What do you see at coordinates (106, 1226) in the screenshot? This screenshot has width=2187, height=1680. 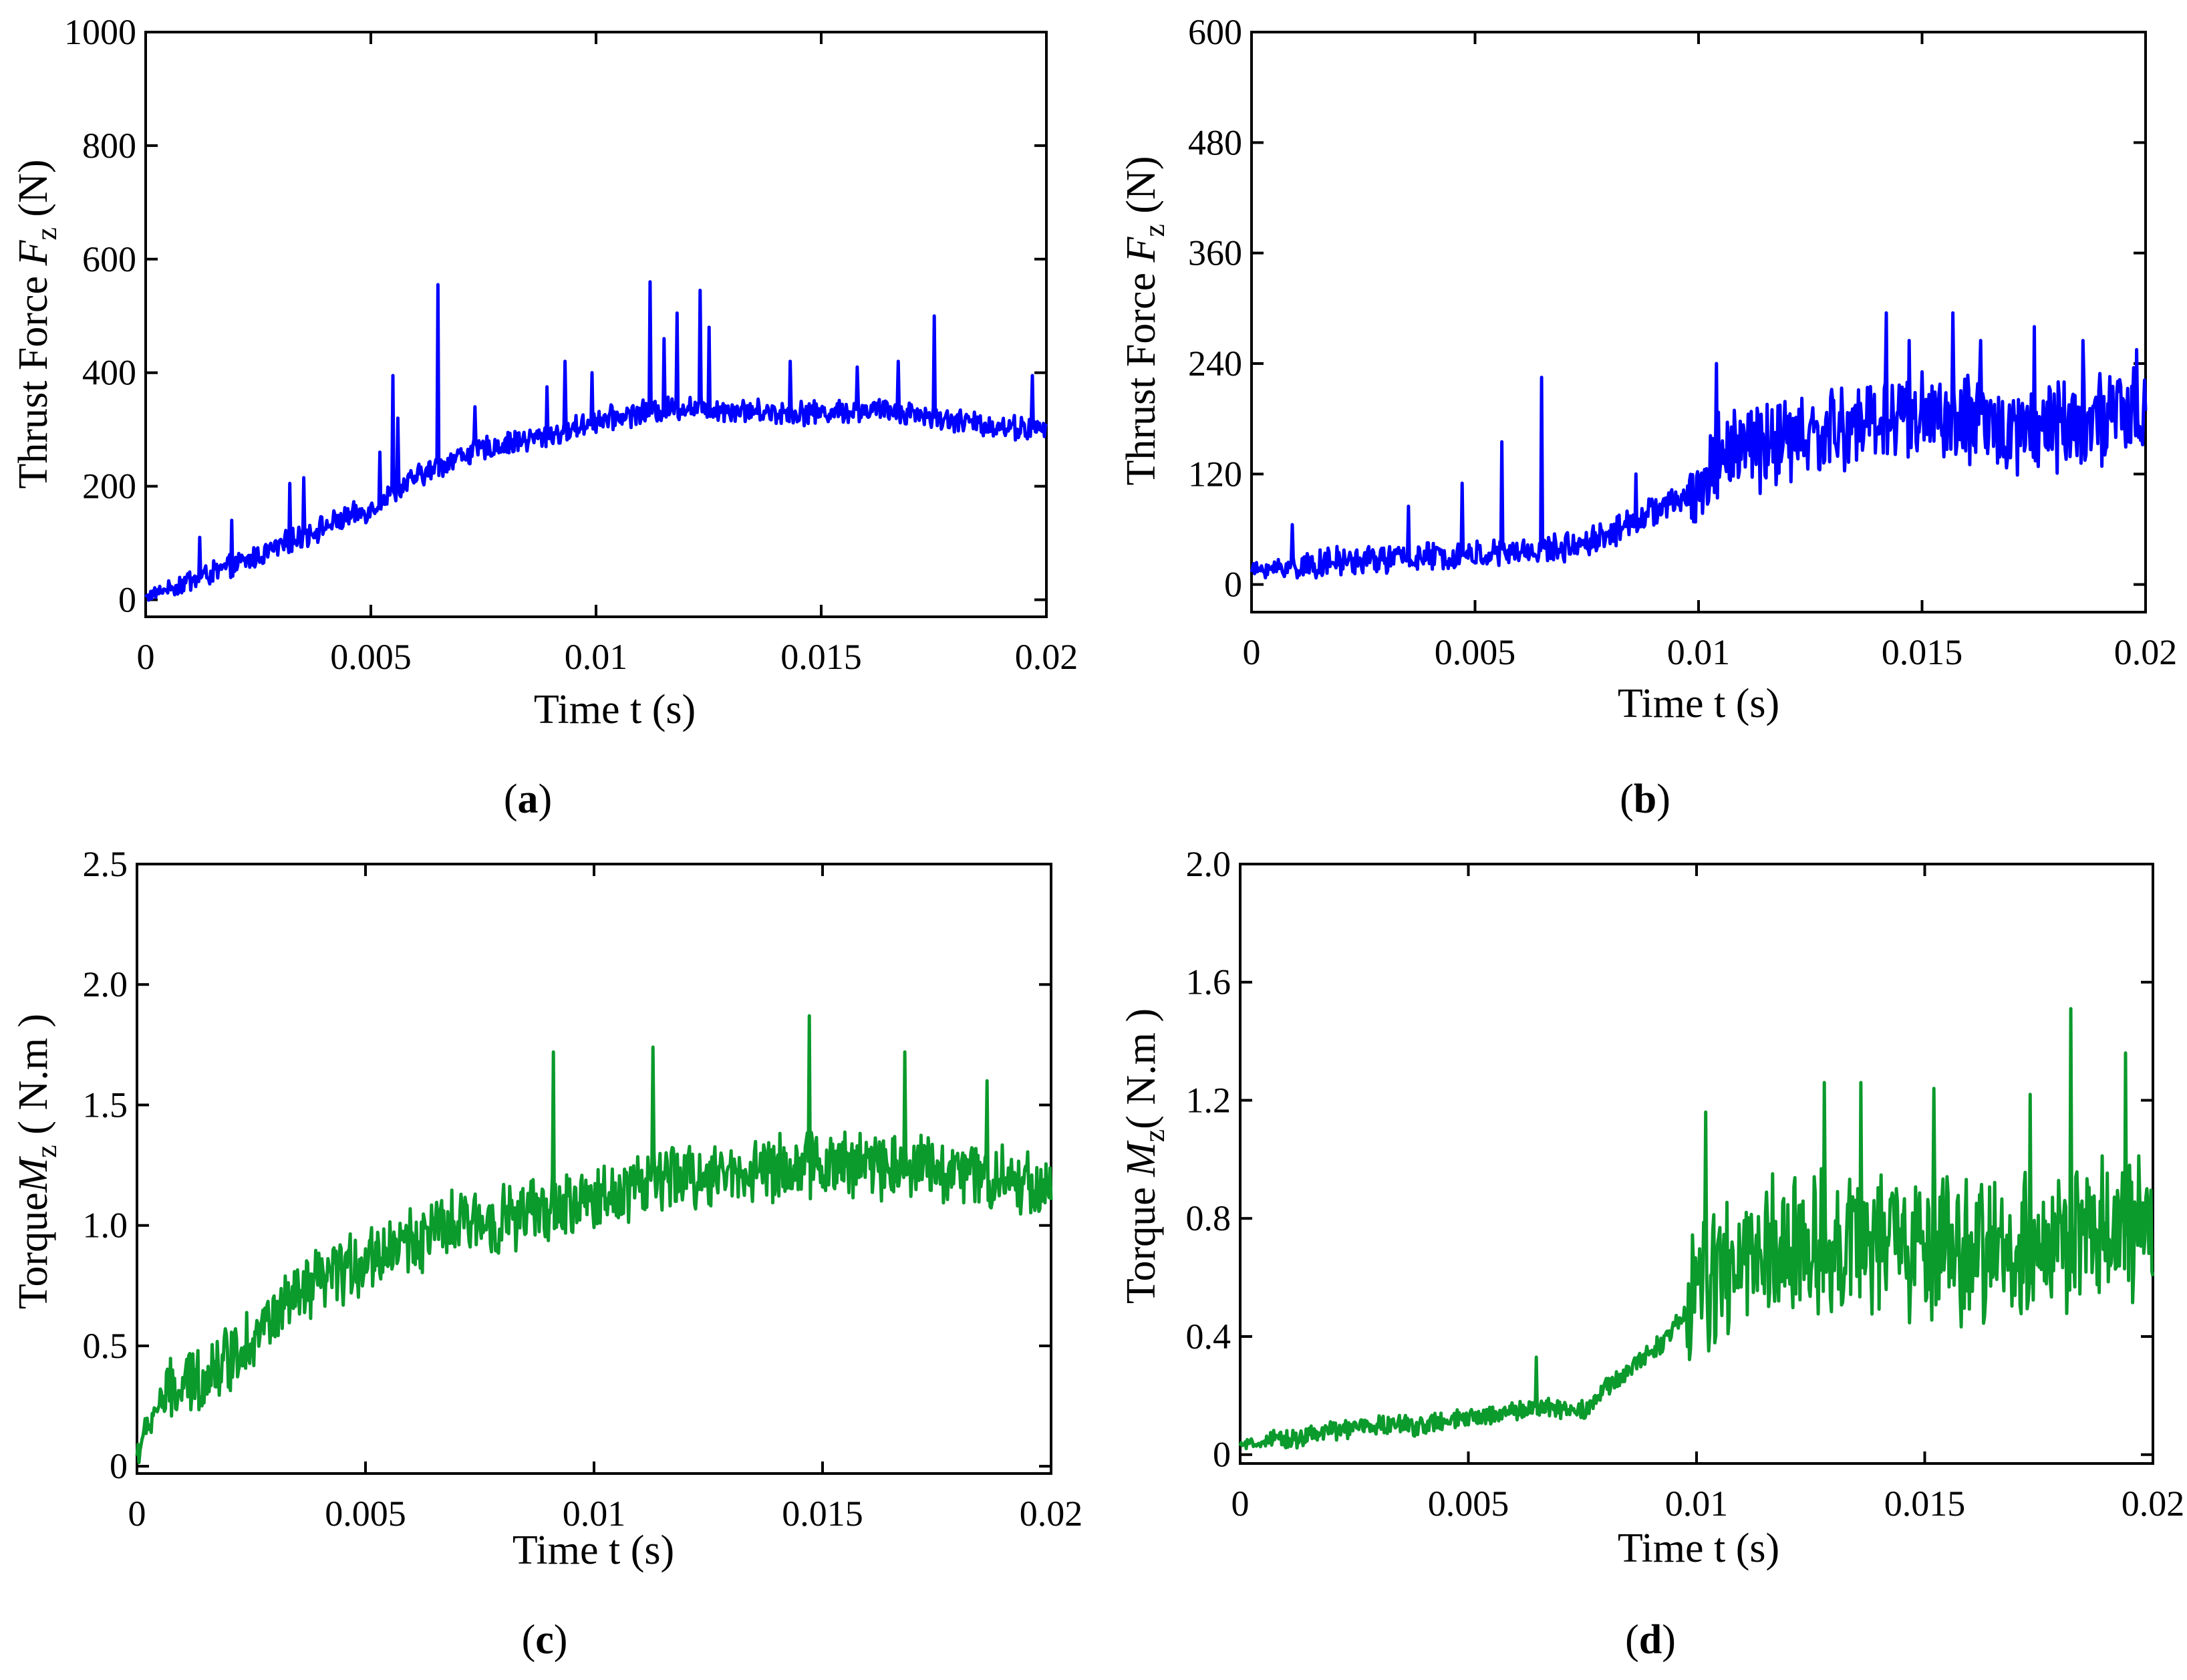 I see `y-tick-label: 1.0` at bounding box center [106, 1226].